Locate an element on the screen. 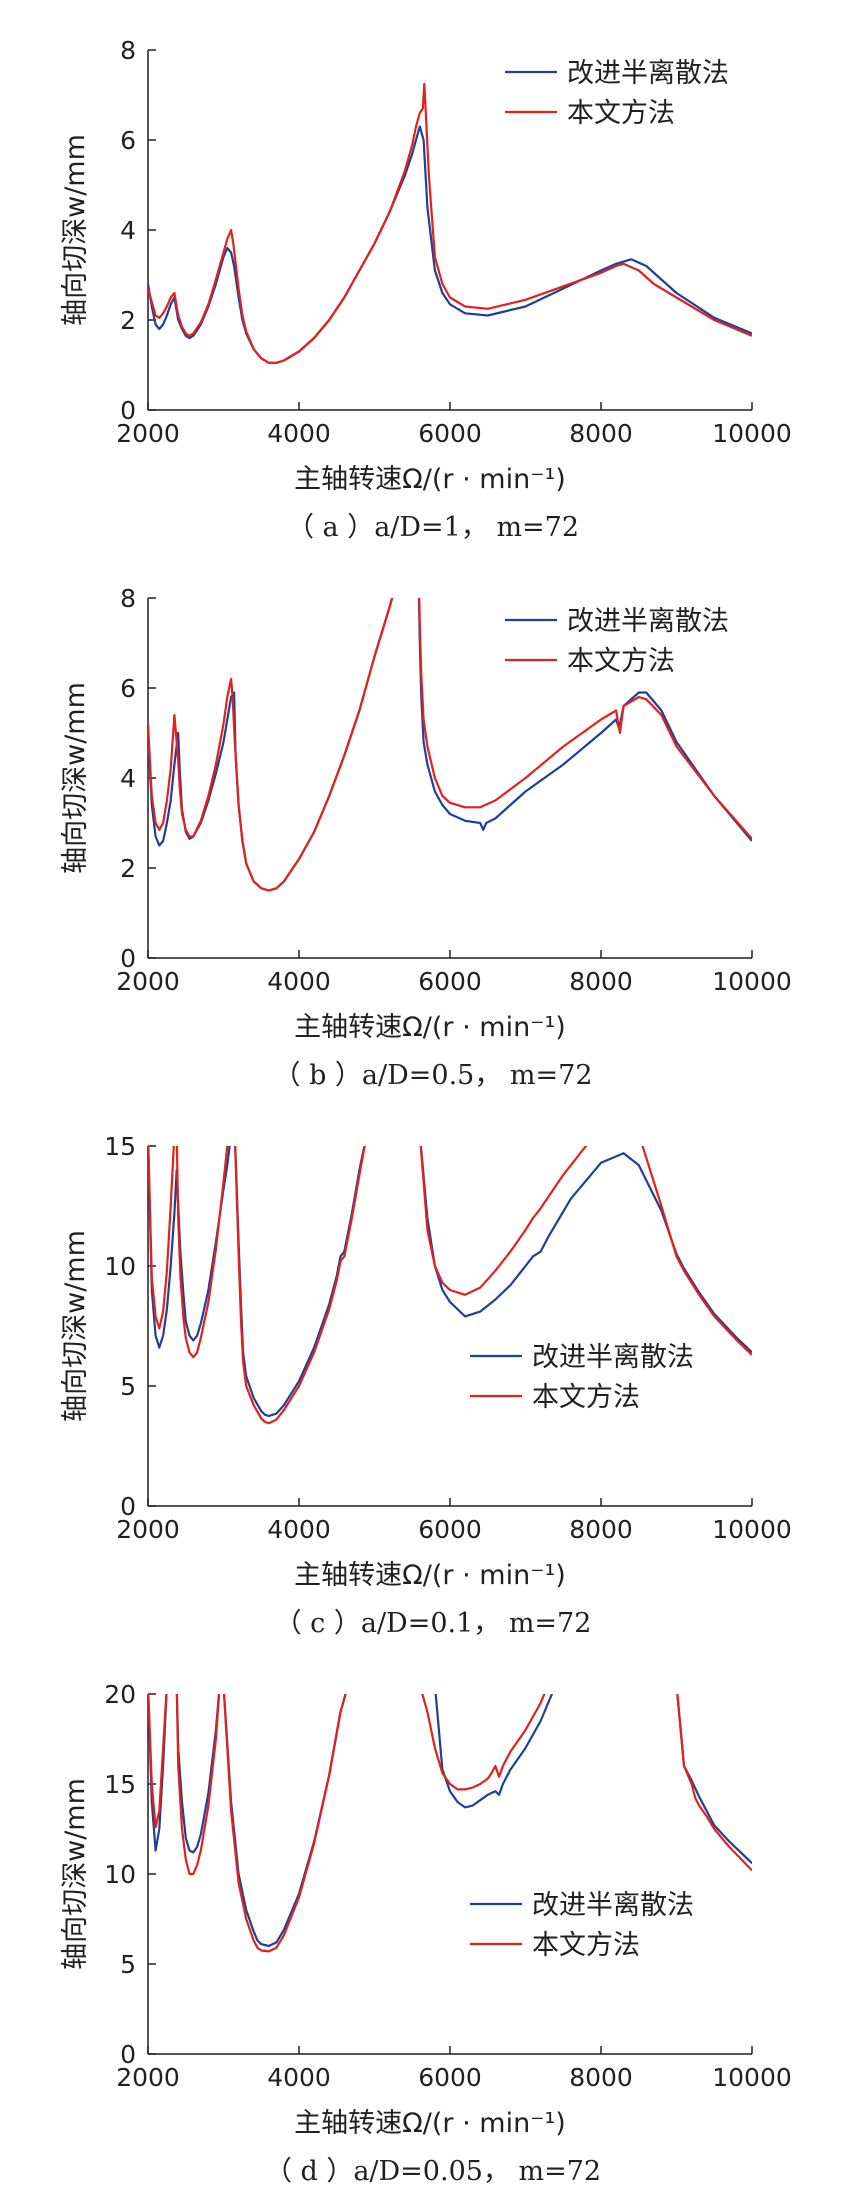  caption-d: （ d ）a/D=0.05， m=72 is located at coordinates (433, 2171).